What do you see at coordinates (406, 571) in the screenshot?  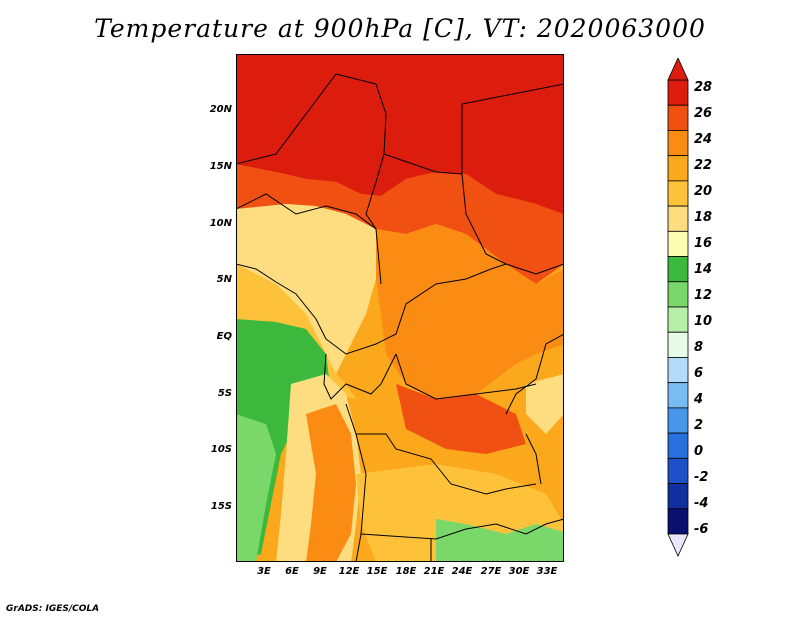 I see `lon-label-18e: 18E` at bounding box center [406, 571].